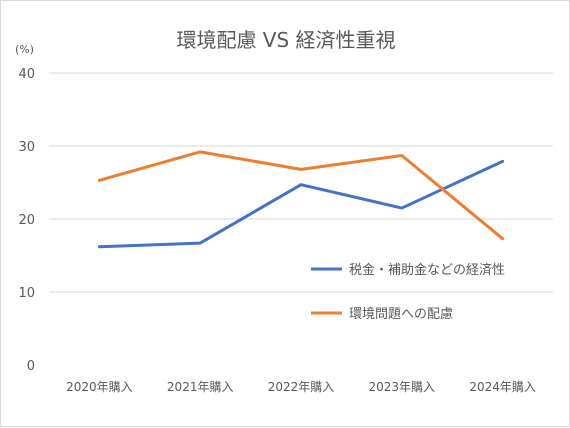  I want to click on x-axis-ticks: 2020年購入 2021年購入 2022年購入 2023年購入 2024年購入, so click(301, 387).